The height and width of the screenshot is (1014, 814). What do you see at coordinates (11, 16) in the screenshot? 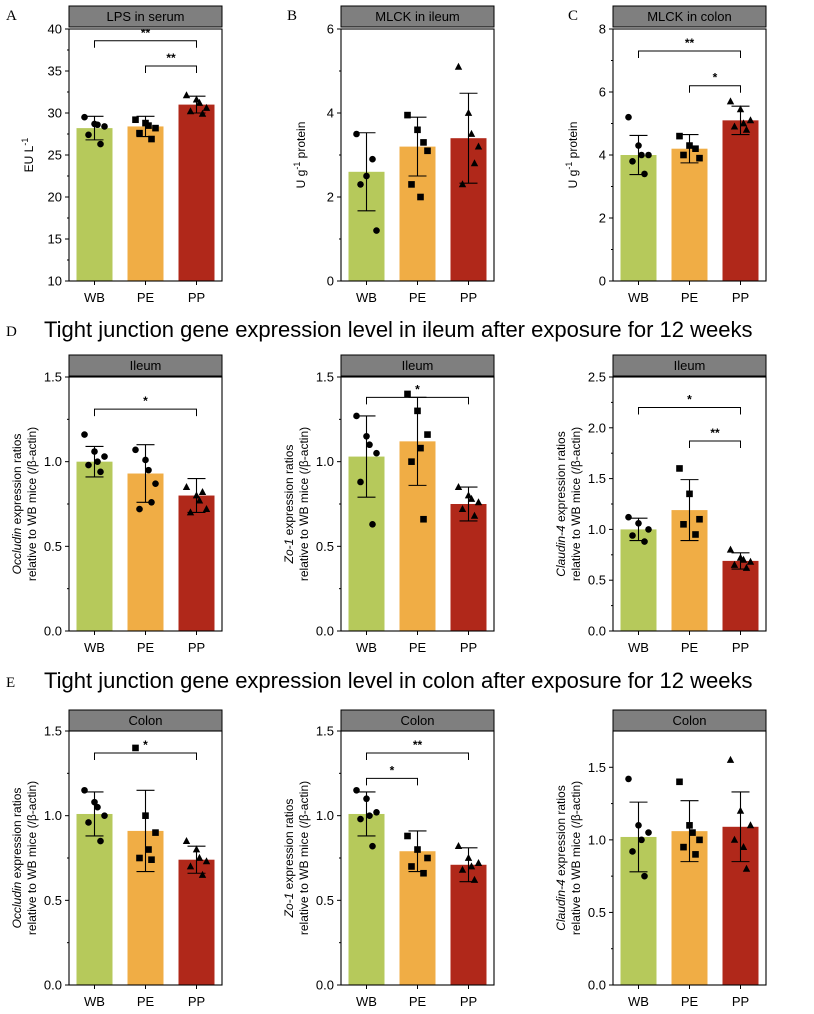
I see `panel-letter-A: A` at bounding box center [11, 16].